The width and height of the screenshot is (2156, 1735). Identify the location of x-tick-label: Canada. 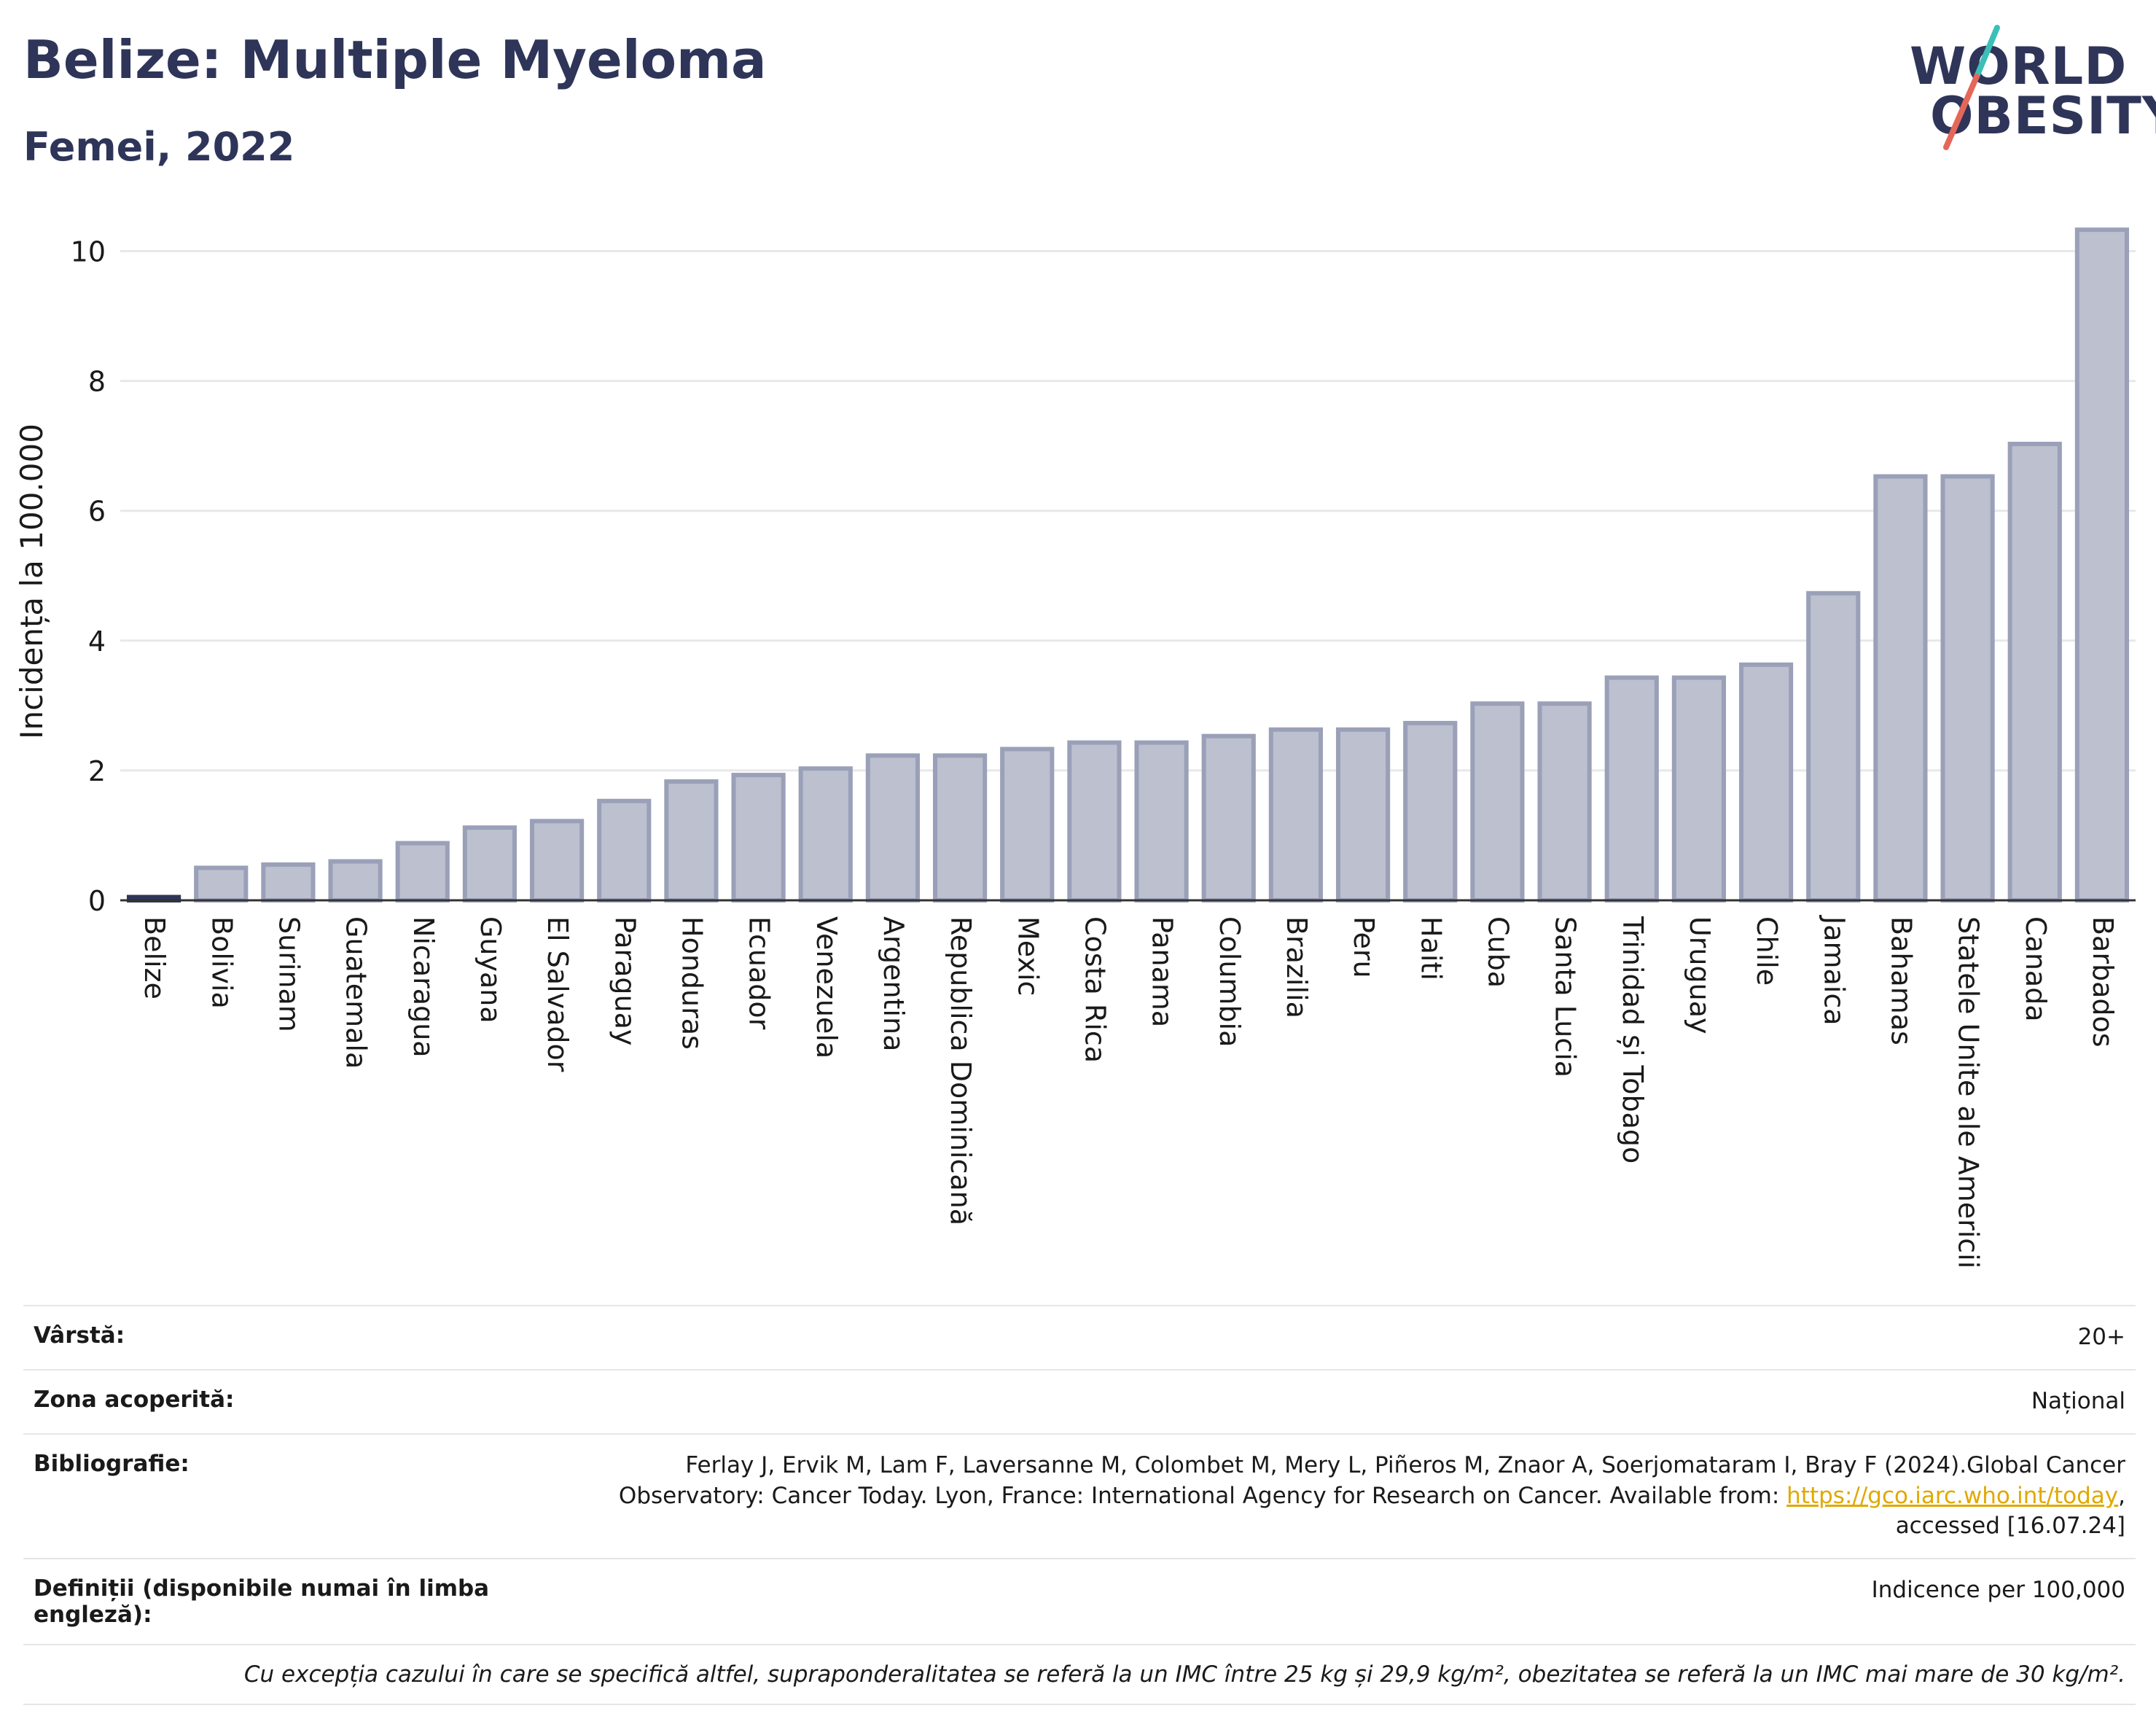
(2036, 969).